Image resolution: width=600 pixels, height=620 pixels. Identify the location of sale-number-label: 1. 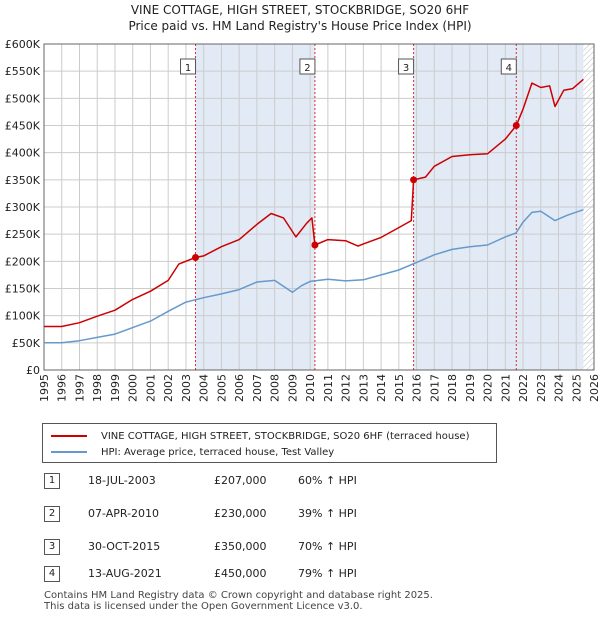
(188, 68).